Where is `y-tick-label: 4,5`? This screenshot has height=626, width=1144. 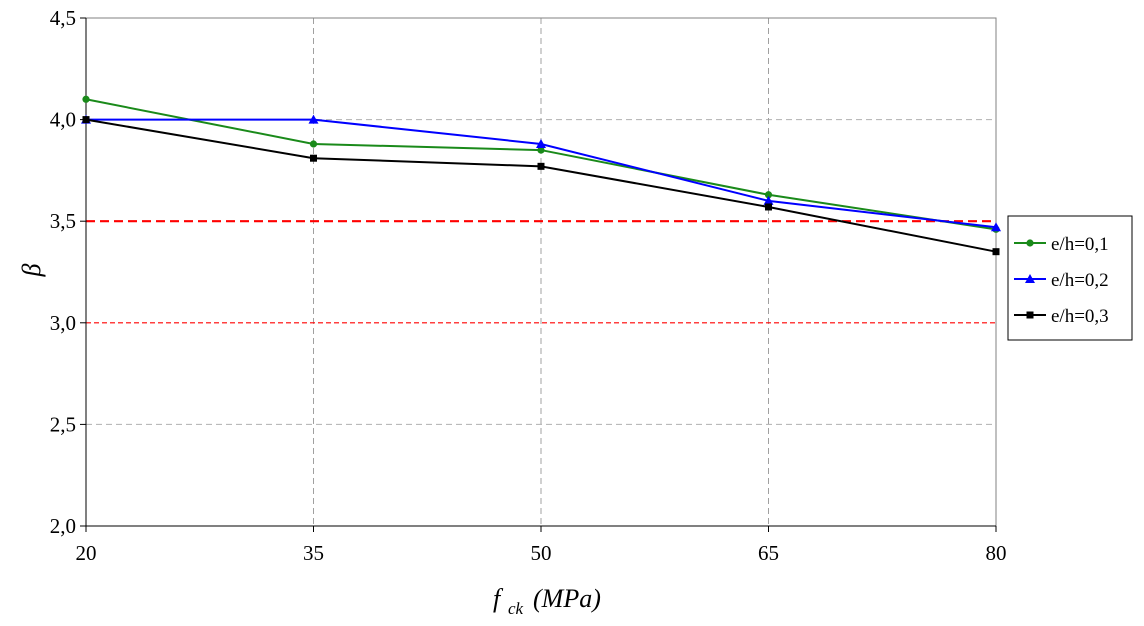
y-tick-label: 4,5 is located at coordinates (63, 18).